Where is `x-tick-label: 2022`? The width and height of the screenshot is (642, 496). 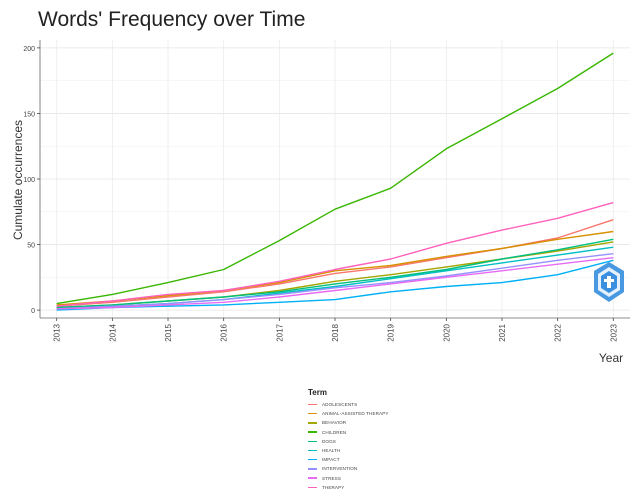 x-tick-label: 2022 is located at coordinates (558, 332).